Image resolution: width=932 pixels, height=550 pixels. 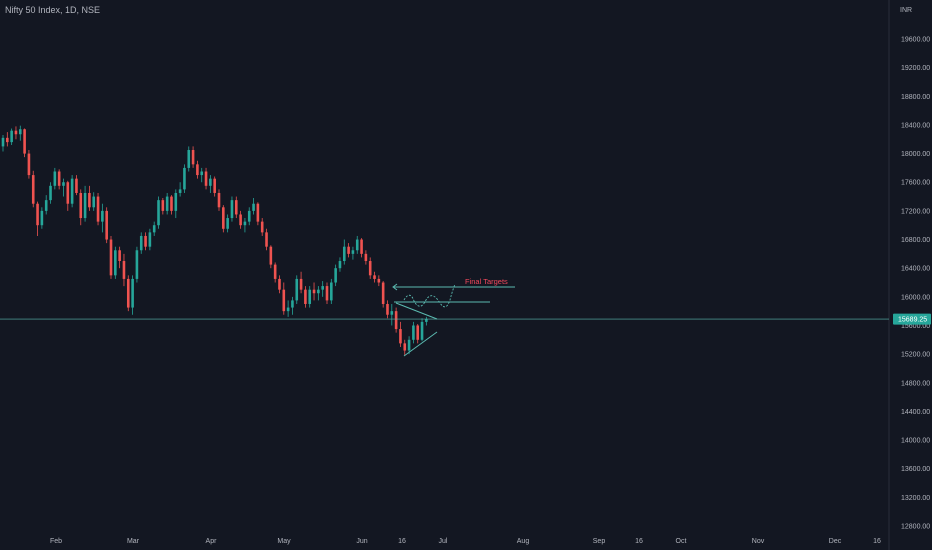 I want to click on target-arrowhead, so click(x=395, y=287).